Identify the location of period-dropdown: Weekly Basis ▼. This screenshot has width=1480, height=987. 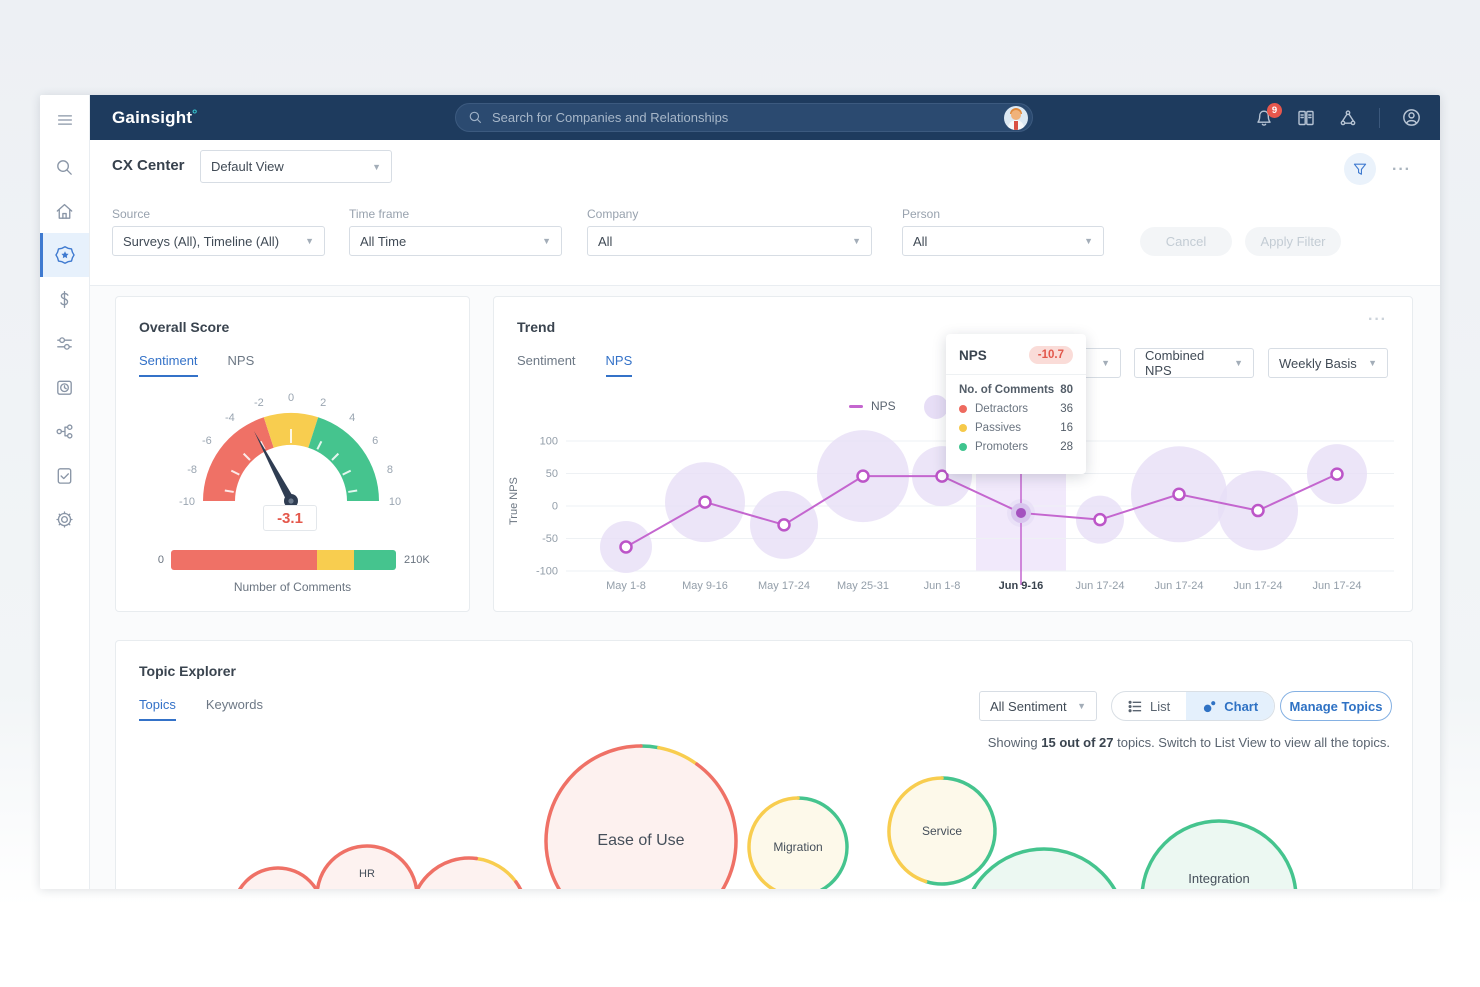
(1328, 363).